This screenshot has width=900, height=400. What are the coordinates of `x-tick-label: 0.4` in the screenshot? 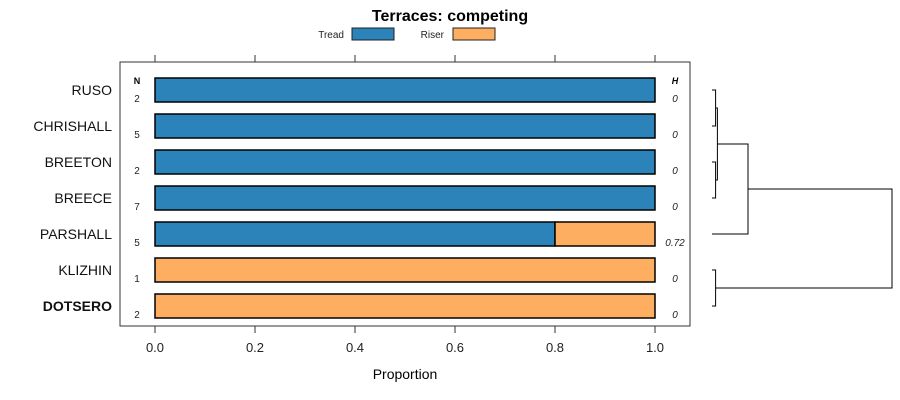 It's located at (355, 347).